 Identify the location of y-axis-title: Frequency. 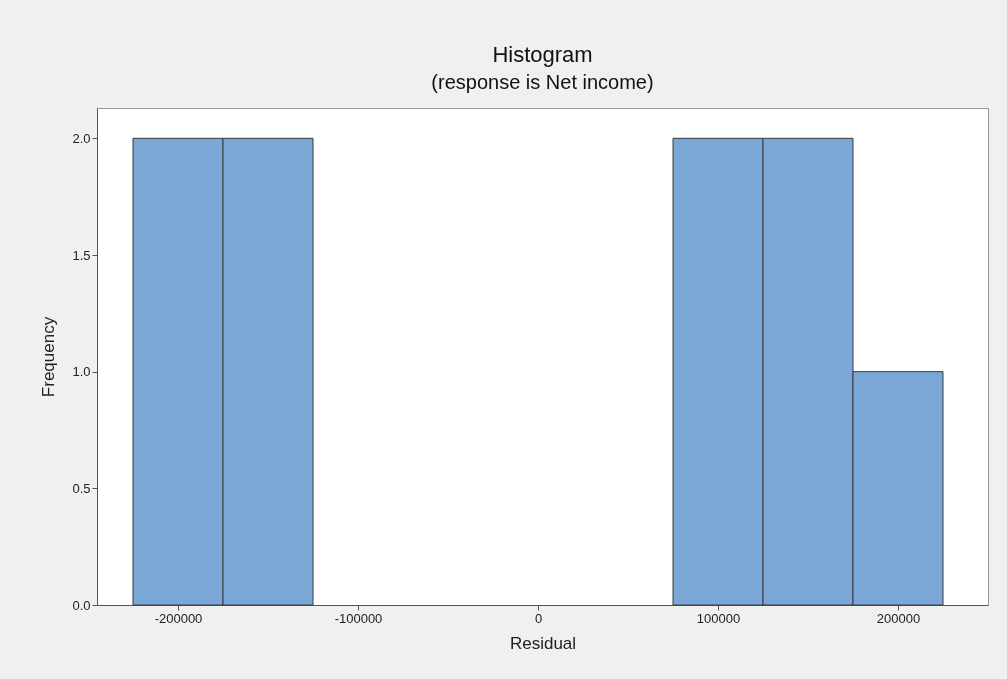
(49, 357).